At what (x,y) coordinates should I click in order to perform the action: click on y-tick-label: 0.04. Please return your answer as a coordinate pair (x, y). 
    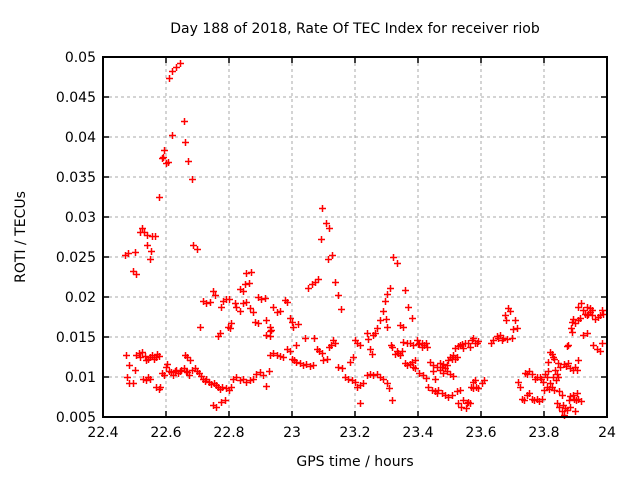
    Looking at the image, I should click on (80, 138).